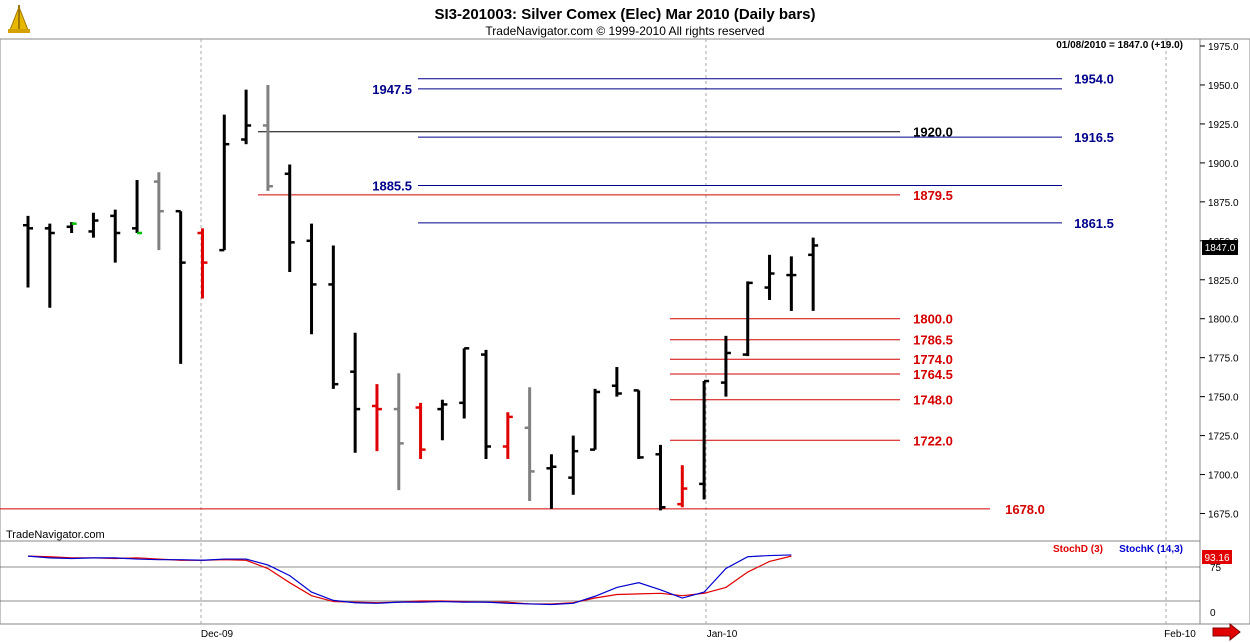 Image resolution: width=1250 pixels, height=643 pixels. Describe the element at coordinates (1224, 331) in the screenshot. I see `price-axis-strip` at that location.